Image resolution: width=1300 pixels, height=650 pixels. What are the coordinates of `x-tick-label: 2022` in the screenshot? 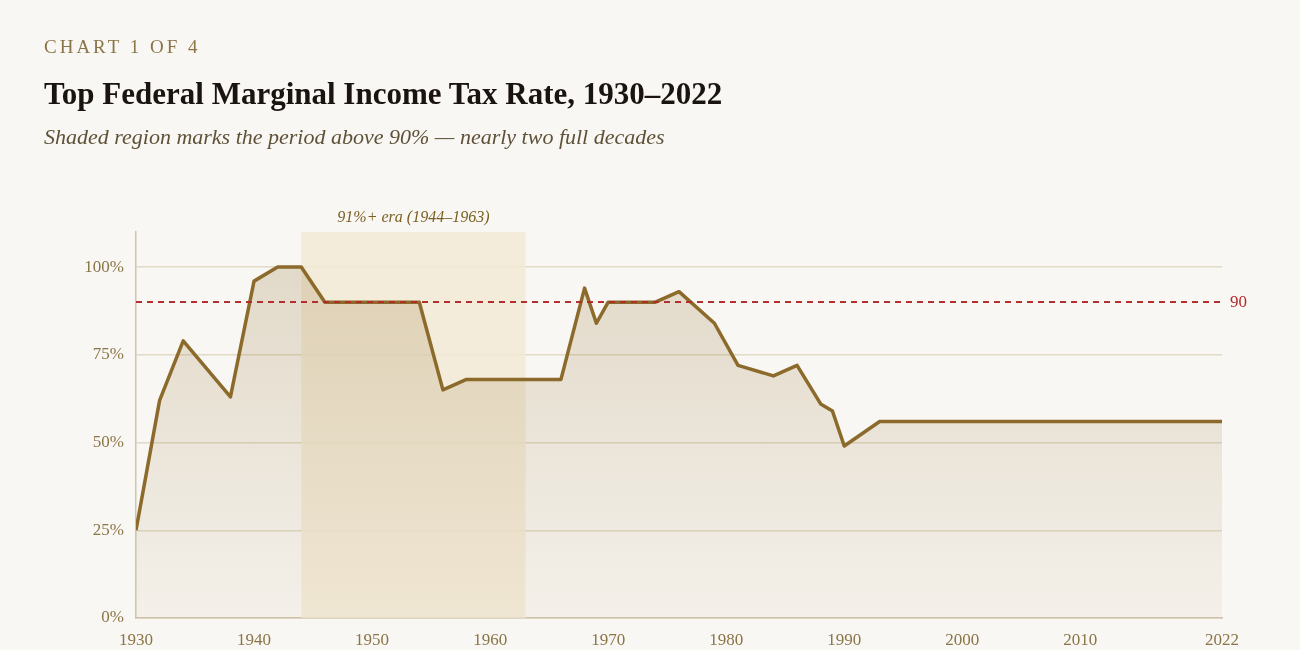 It's located at (1222, 639).